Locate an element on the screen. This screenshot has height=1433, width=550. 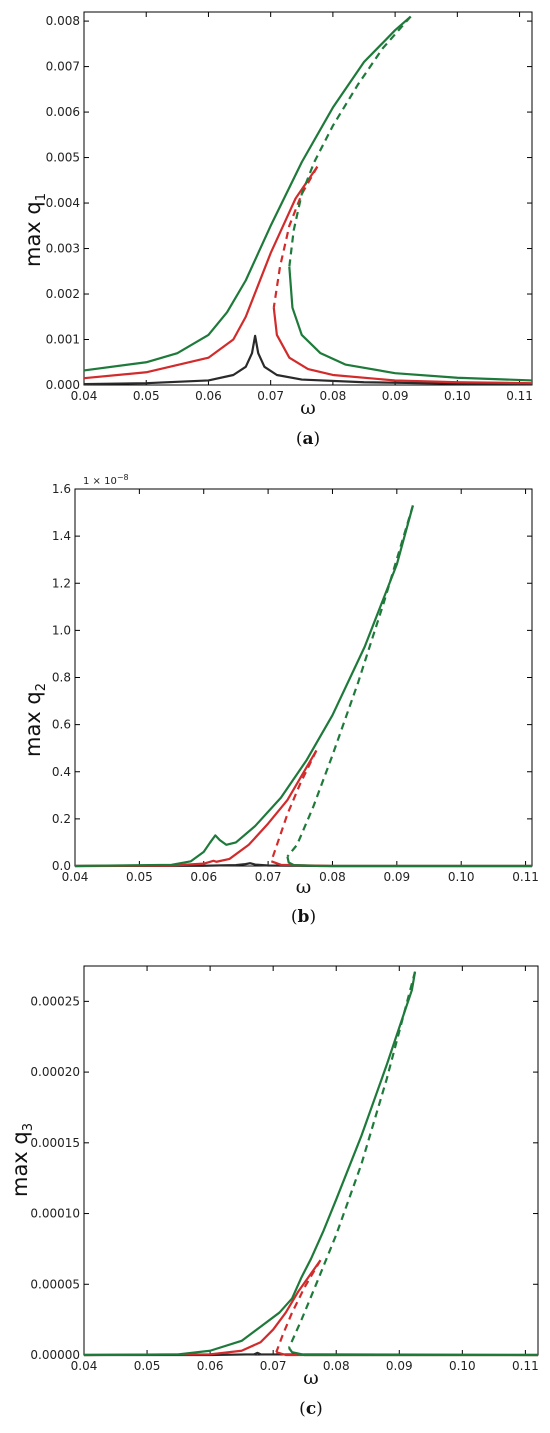
panel-c-ytick-label: 0.00005 is located at coordinates (55, 1284).